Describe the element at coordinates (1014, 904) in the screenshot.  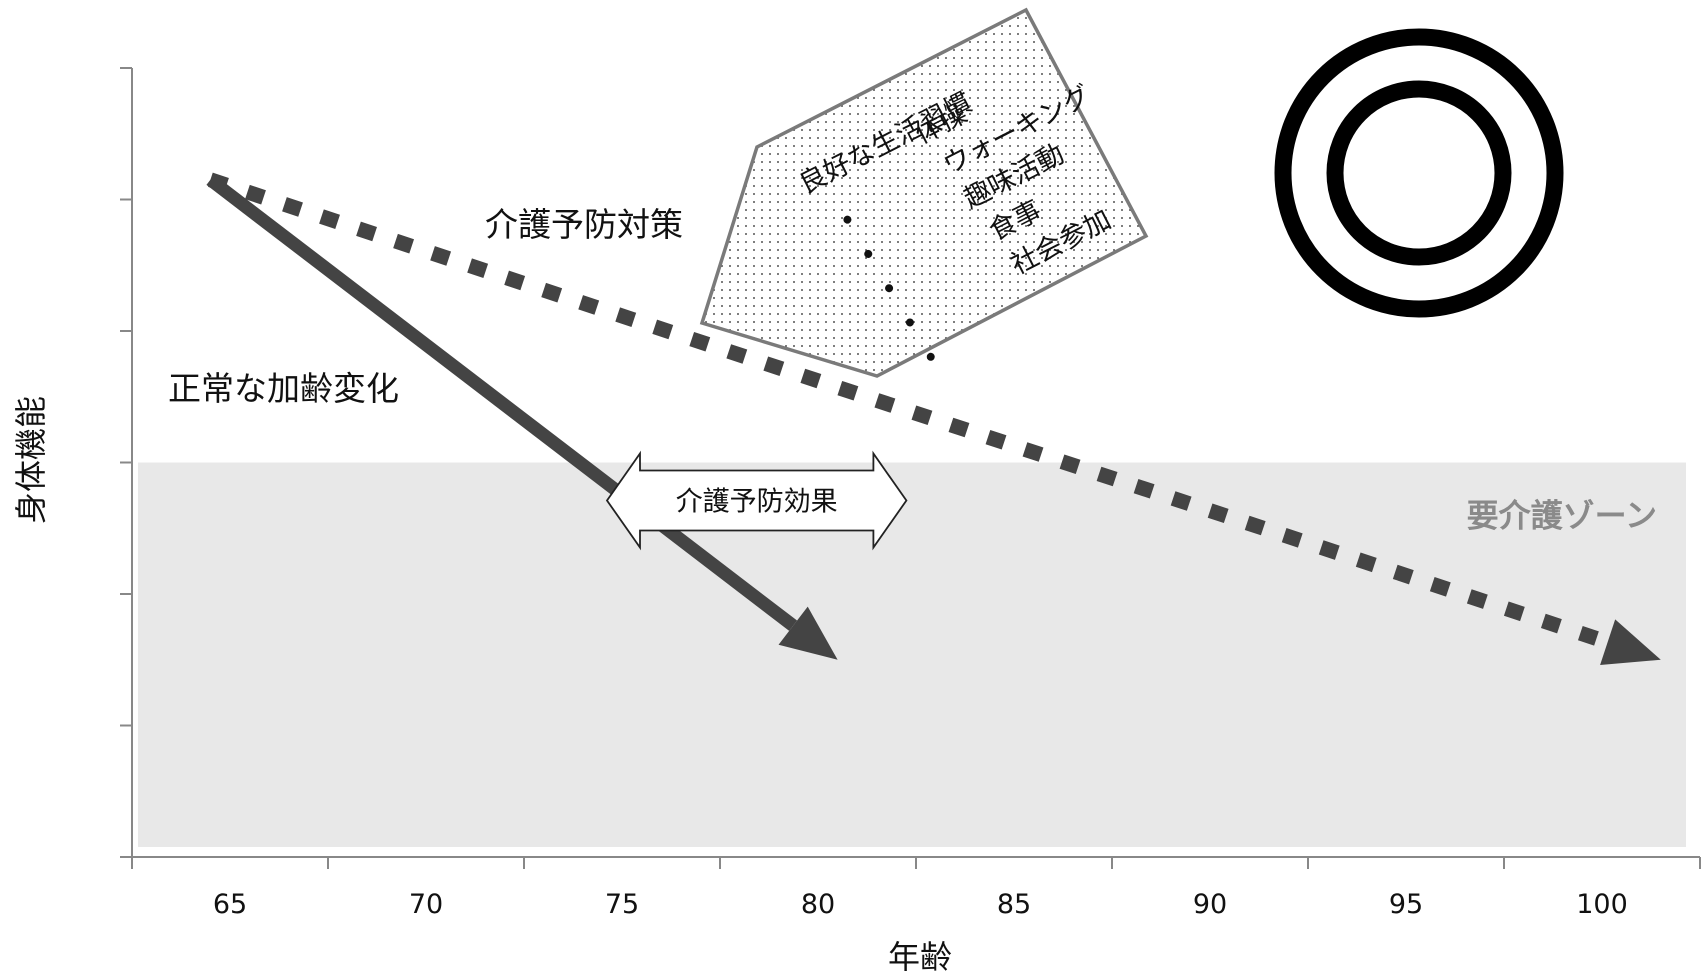
I see `x-tick-label: 85` at that location.